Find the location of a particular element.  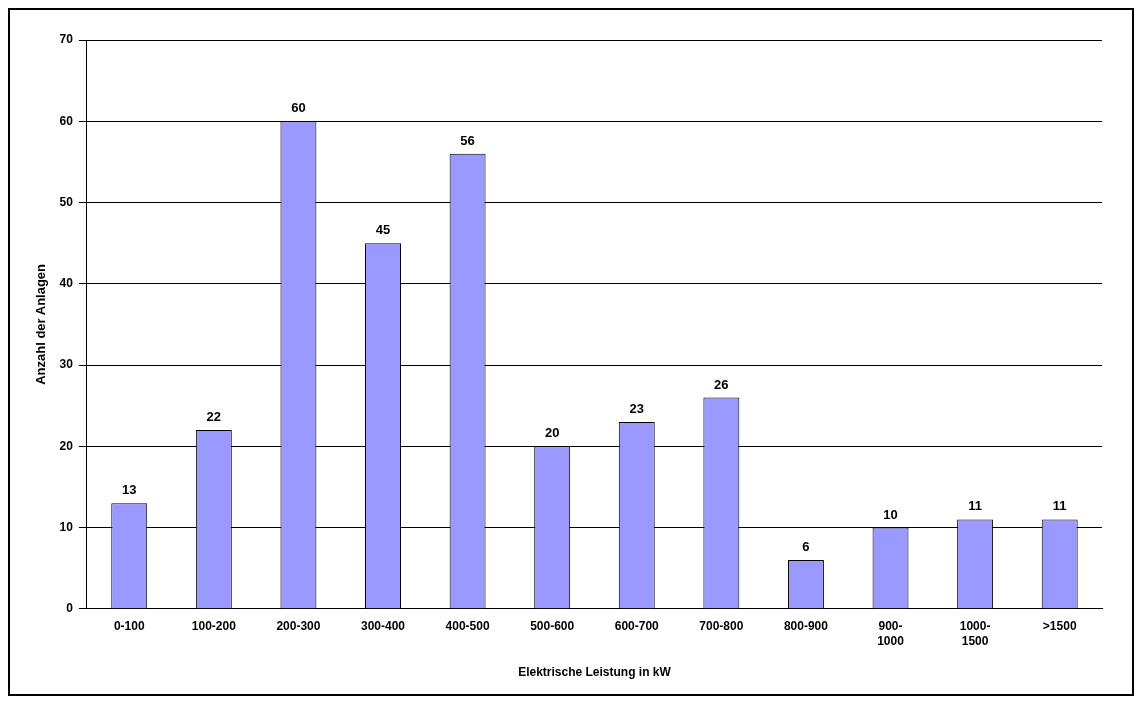

data-label: 6 is located at coordinates (806, 547).